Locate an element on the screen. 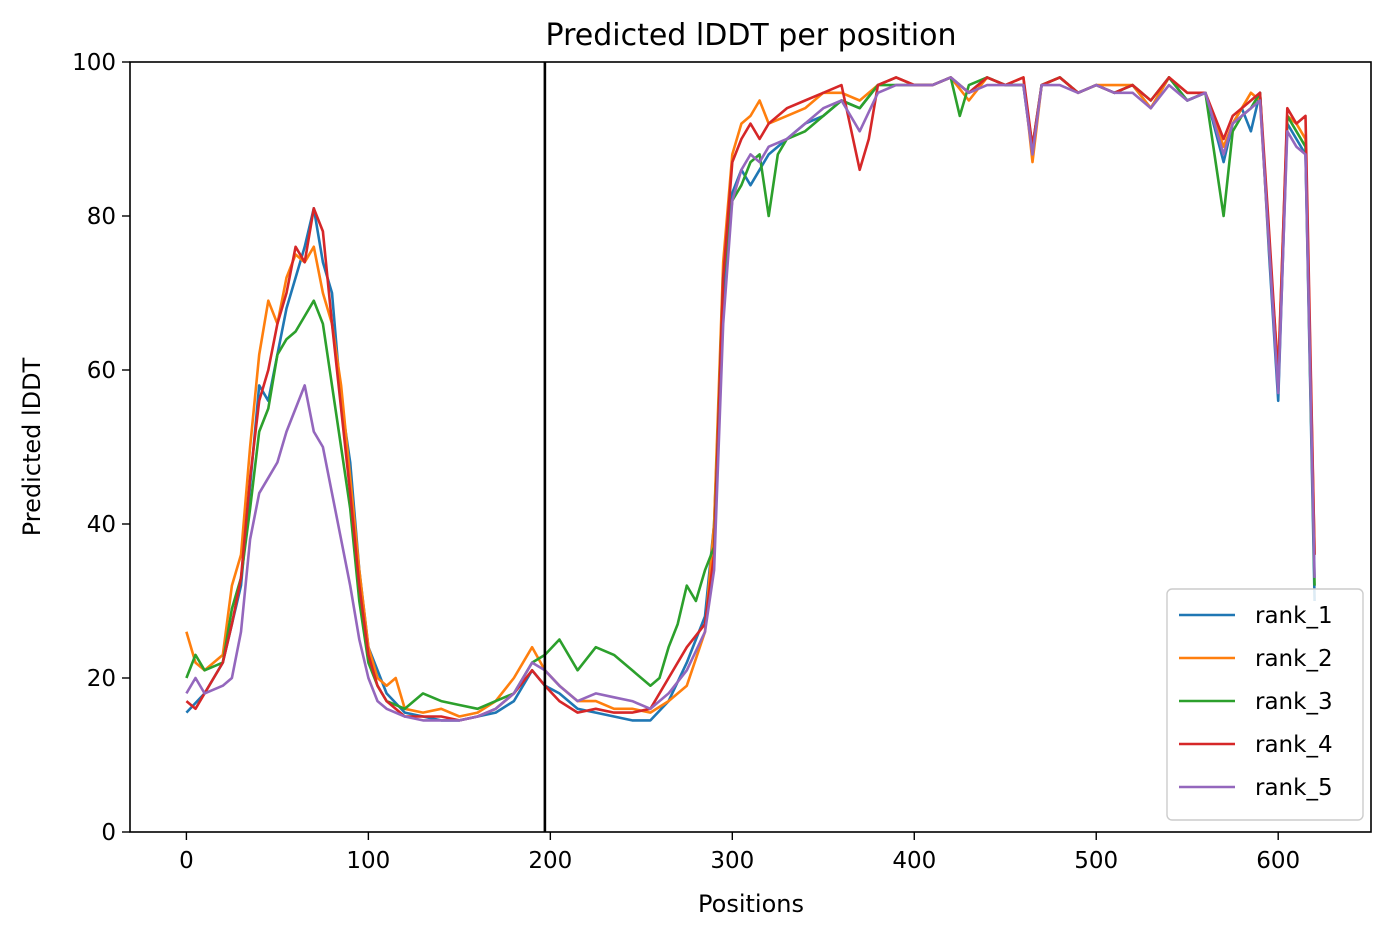 The image size is (1391, 939). x-tick-label: 400 is located at coordinates (914, 861).